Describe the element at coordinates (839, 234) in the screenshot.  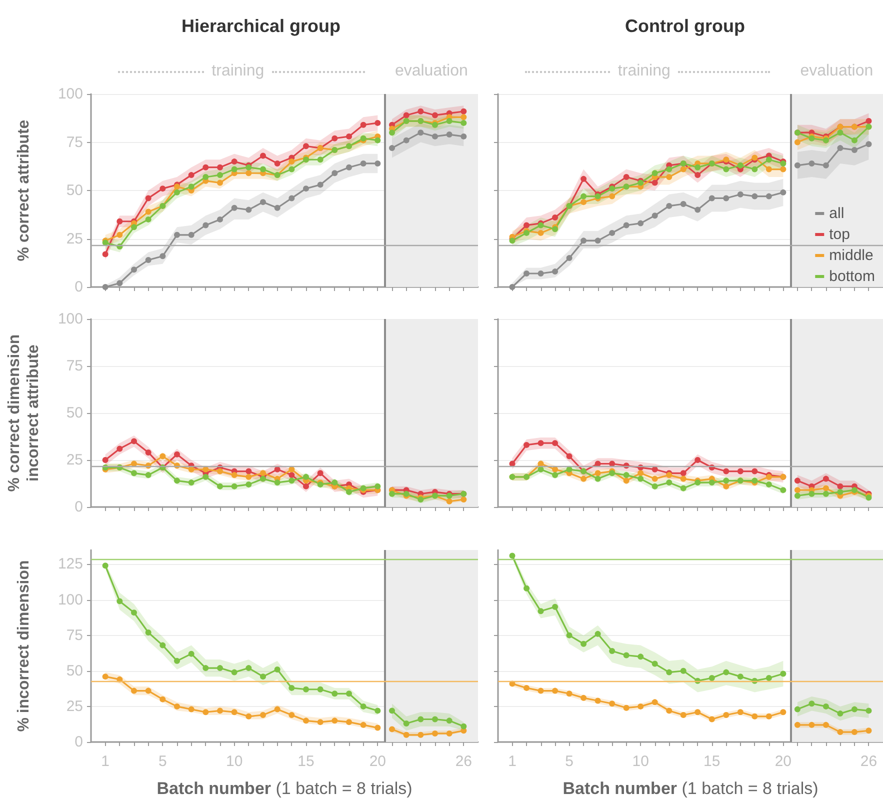
I see `legend-label: top` at that location.